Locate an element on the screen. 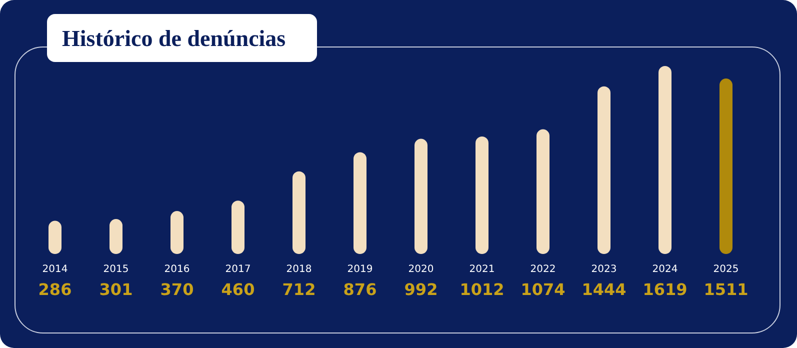 The image size is (797, 348). data-label: 1619 is located at coordinates (665, 289).